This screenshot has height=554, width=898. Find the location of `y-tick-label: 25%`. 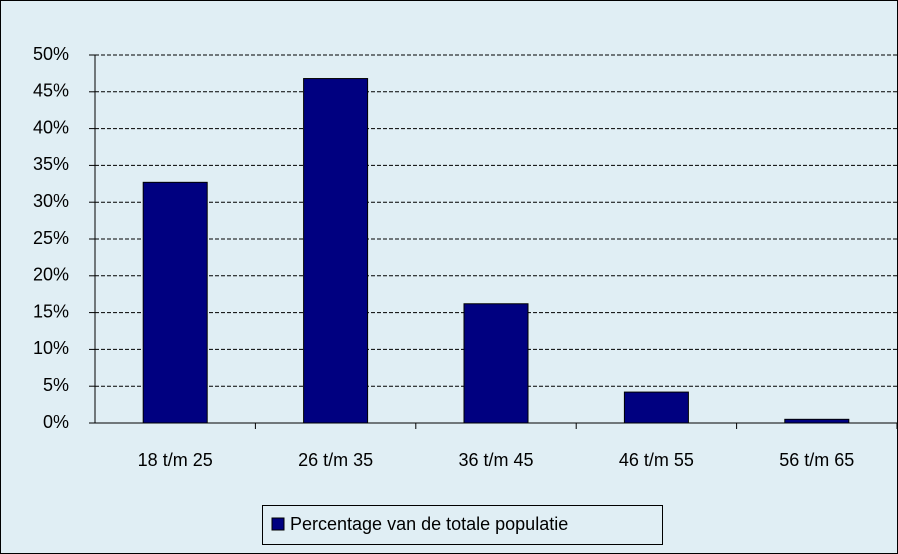

y-tick-label: 25% is located at coordinates (51, 238).